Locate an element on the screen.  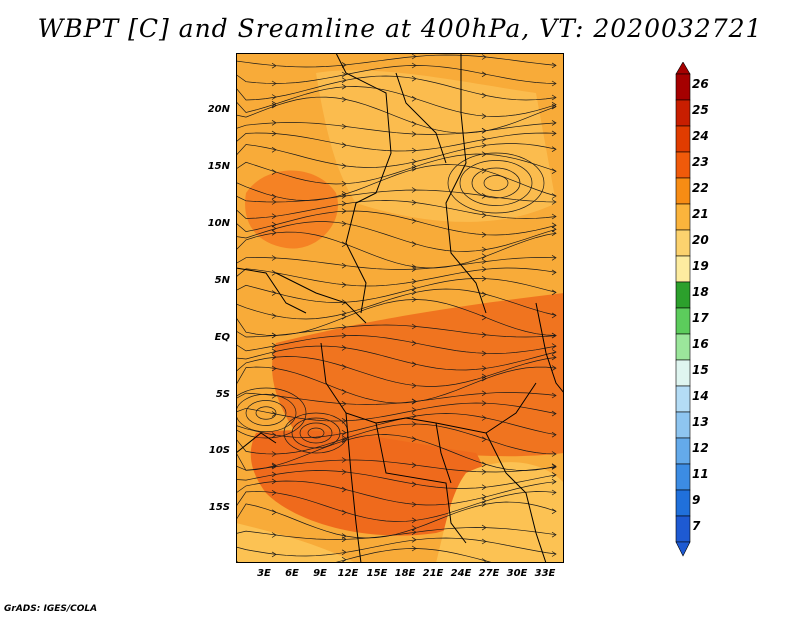
colorbar-label: 12 is located at coordinates (700, 448).